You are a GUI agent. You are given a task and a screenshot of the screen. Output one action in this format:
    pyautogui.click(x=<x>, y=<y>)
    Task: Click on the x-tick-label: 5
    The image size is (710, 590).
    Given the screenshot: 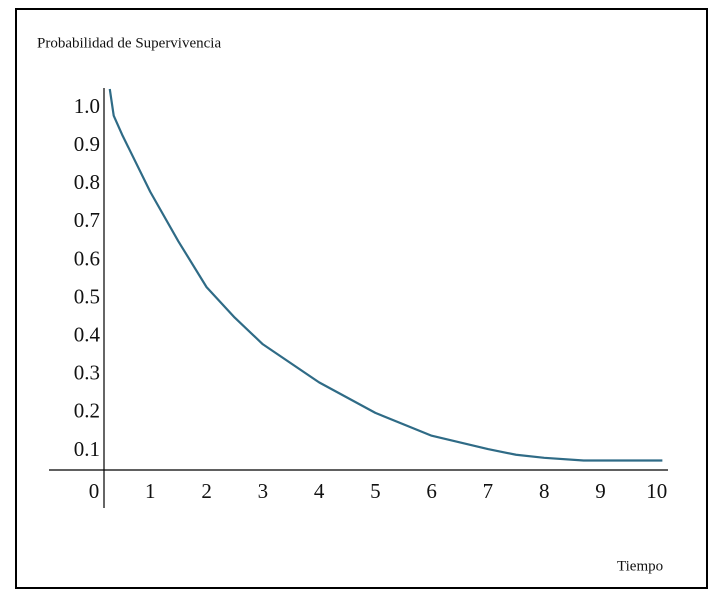 What is the action you would take?
    pyautogui.click(x=375, y=491)
    